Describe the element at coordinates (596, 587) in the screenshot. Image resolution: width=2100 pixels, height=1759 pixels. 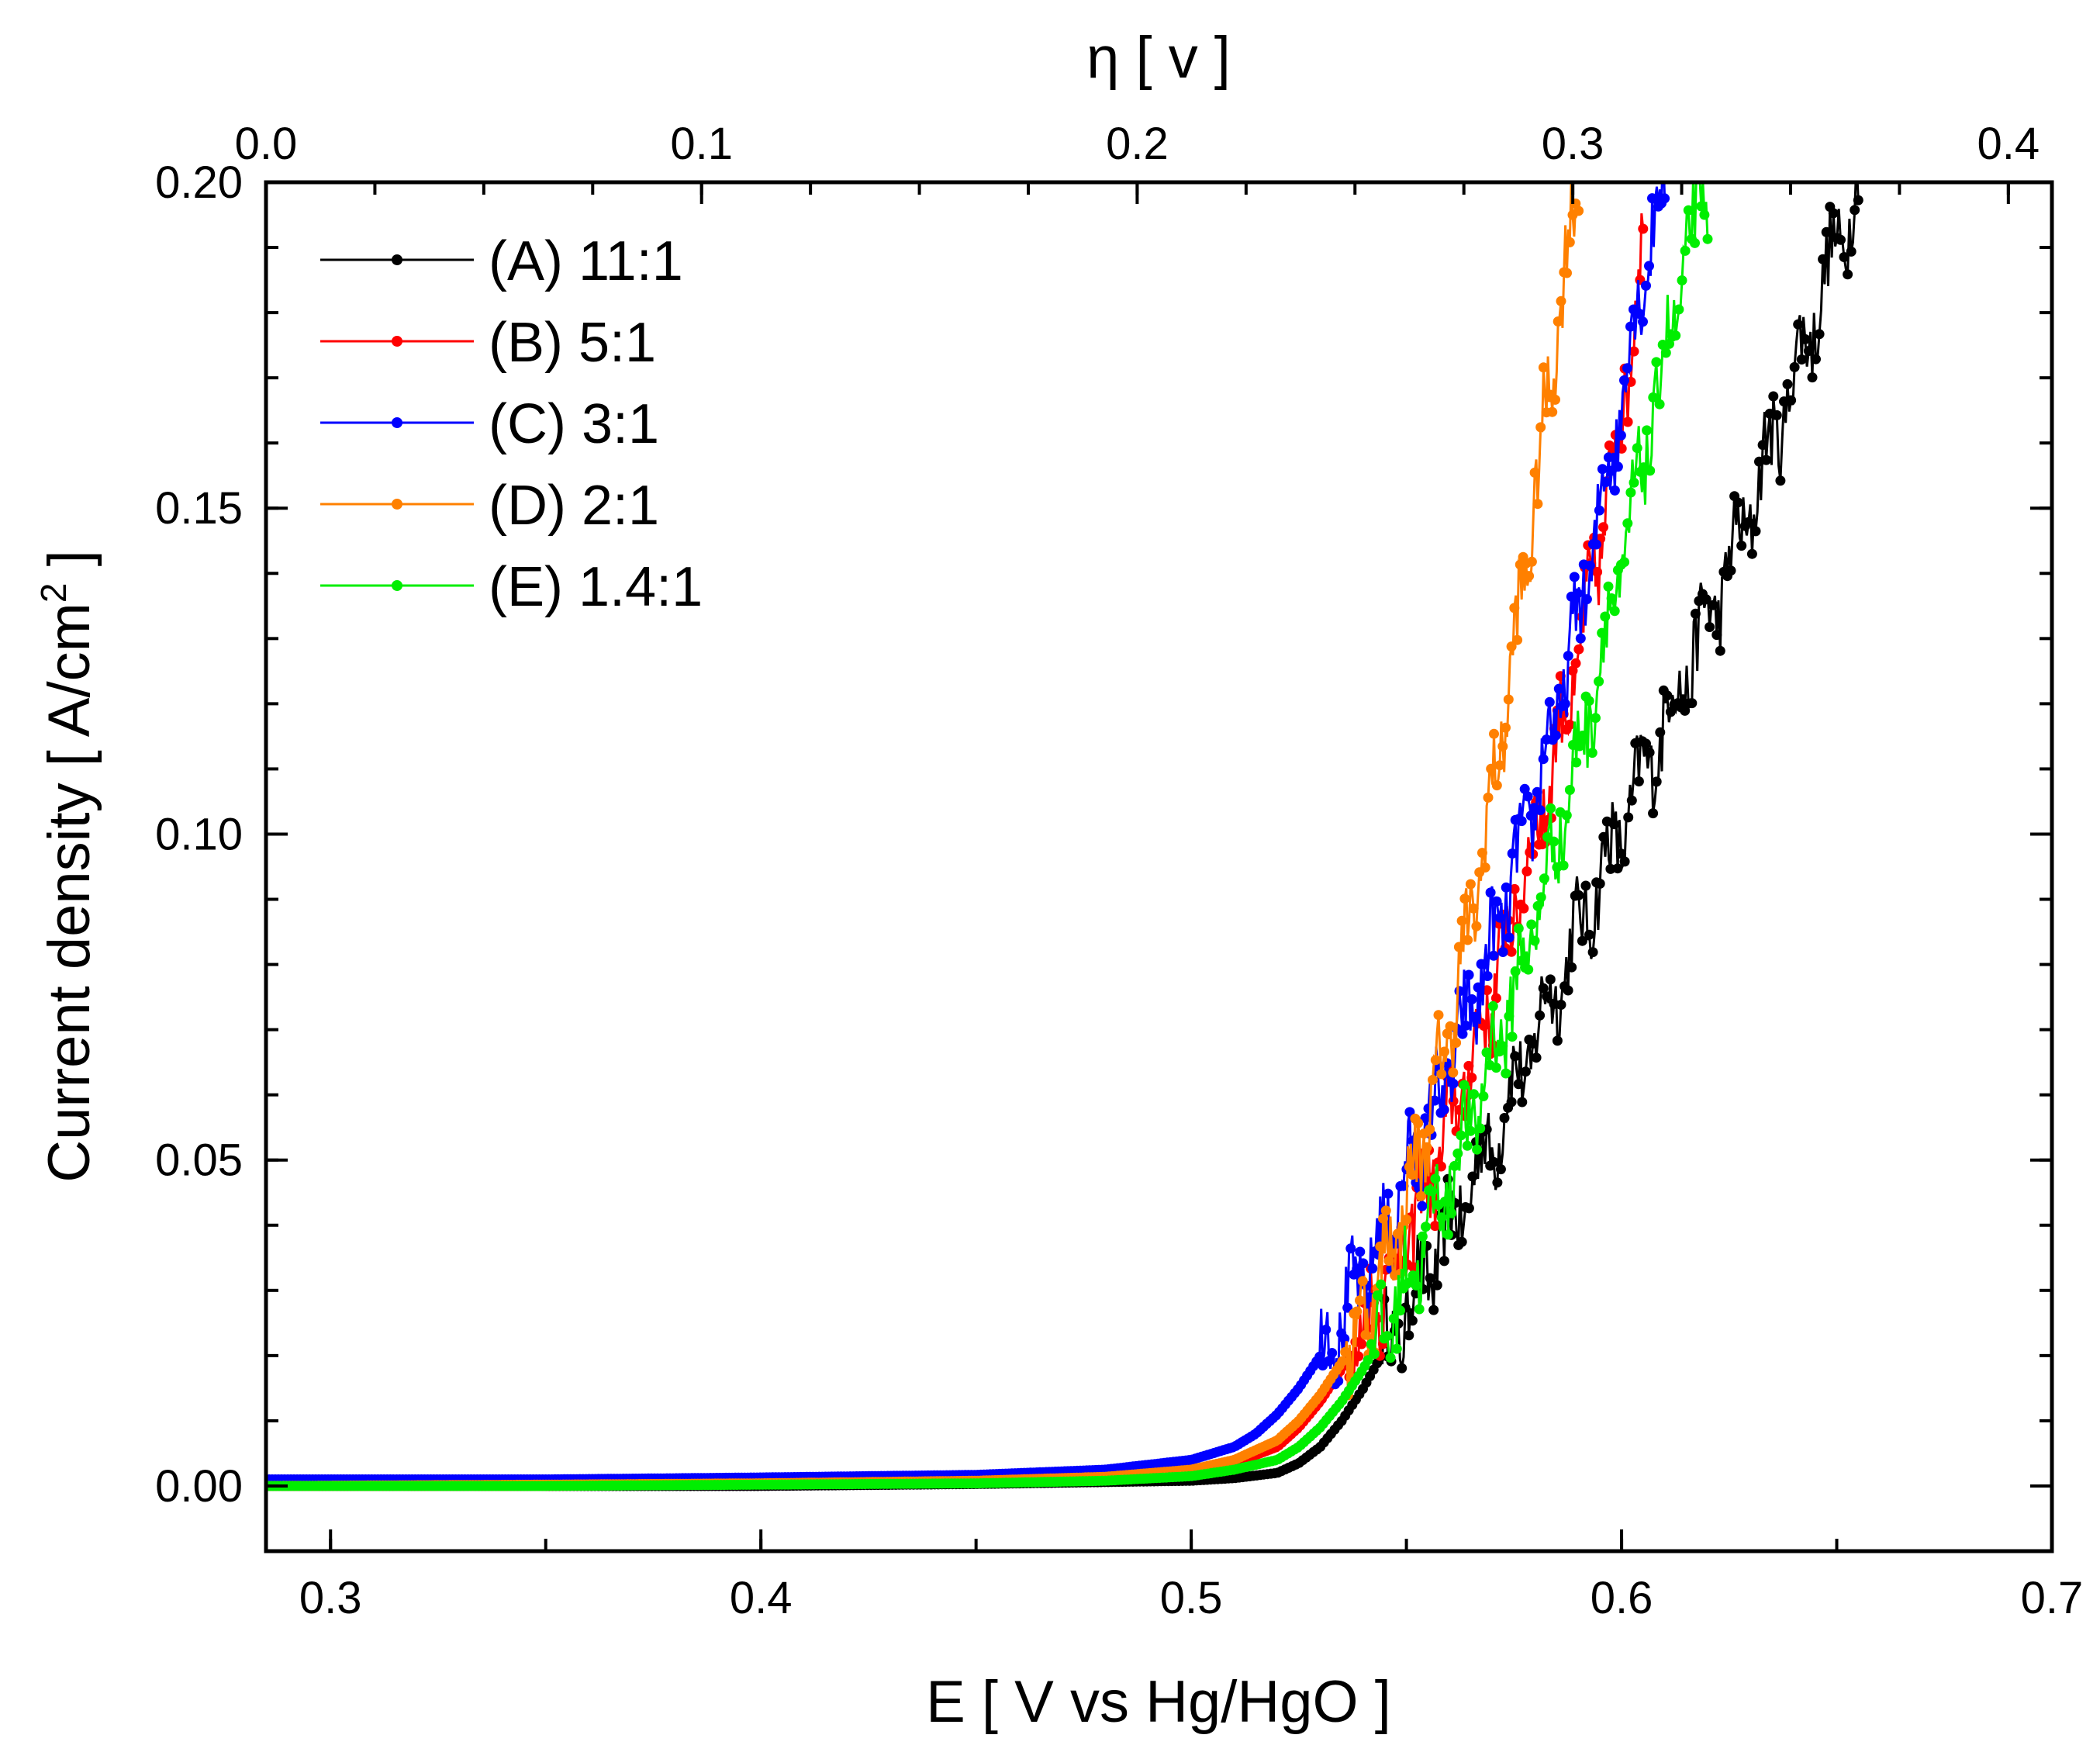
I see `legend-label: (E) 1.4:1` at that location.